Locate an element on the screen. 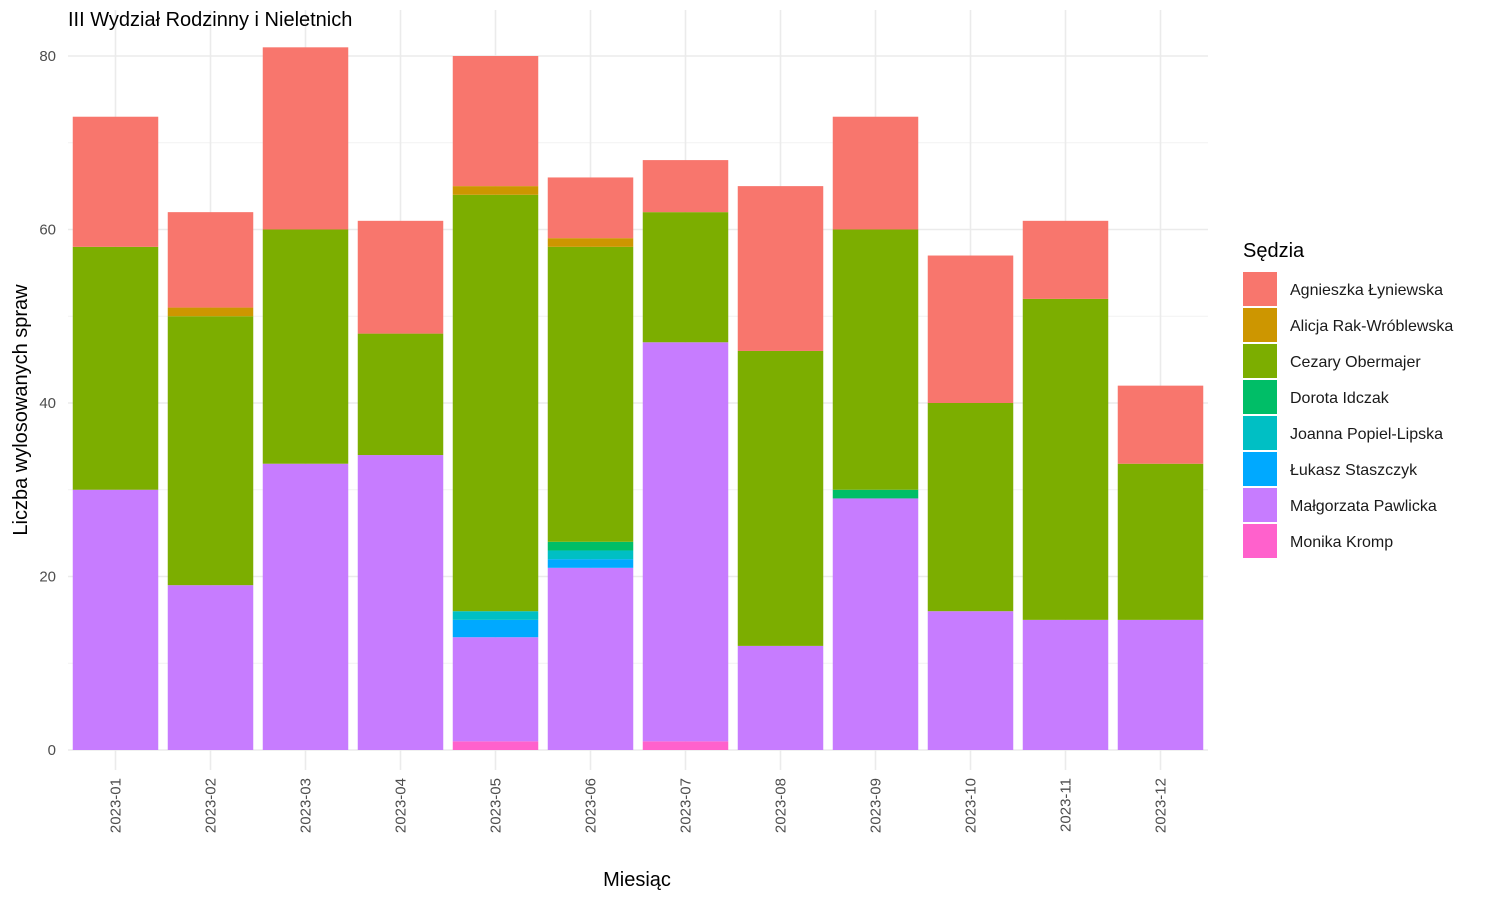 This screenshot has height=900, width=1500. legend-label: Cezary Obermajer is located at coordinates (1355, 362).